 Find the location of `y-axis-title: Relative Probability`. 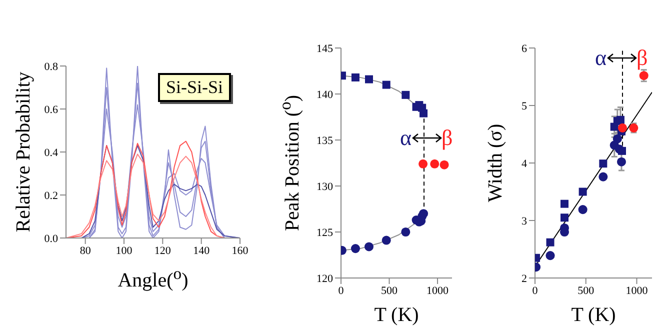

y-axis-title: Relative Probability is located at coordinates (24, 152).